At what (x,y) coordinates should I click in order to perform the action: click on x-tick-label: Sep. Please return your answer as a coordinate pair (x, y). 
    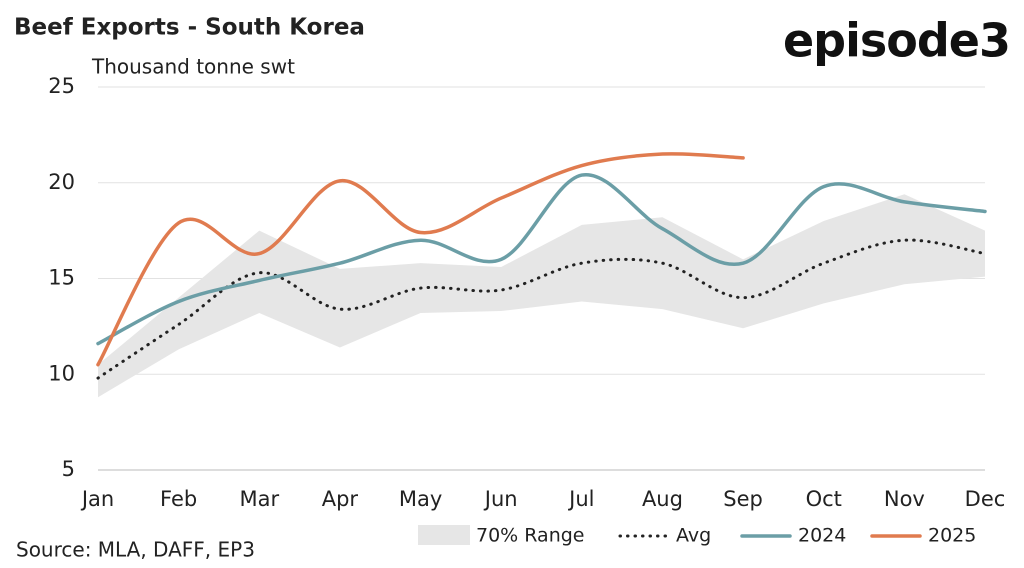
    Looking at the image, I should click on (743, 499).